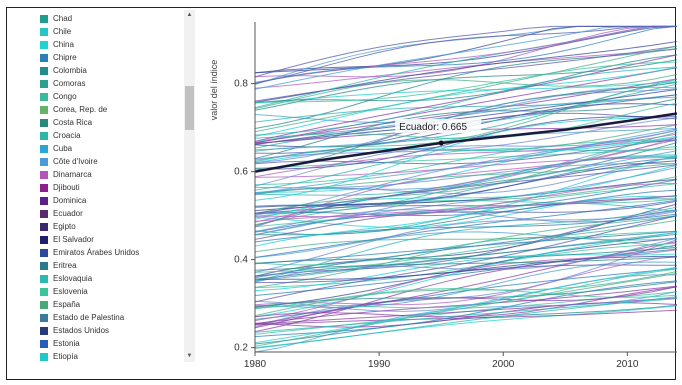 The image size is (682, 385). Describe the element at coordinates (58, 57) in the screenshot. I see `legend-item: Chipre` at that location.